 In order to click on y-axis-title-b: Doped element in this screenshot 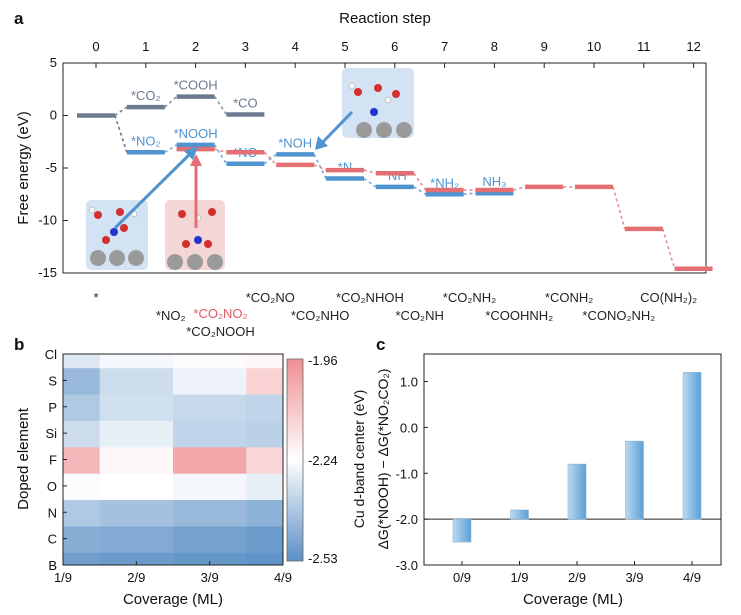, I will do `click(23, 458)`.